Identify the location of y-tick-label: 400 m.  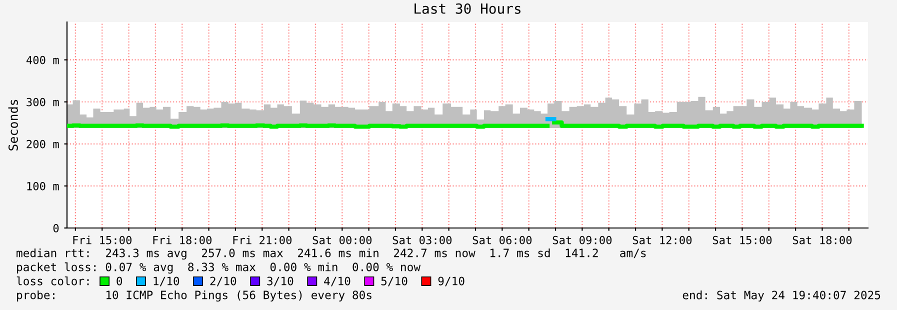
(42, 60).